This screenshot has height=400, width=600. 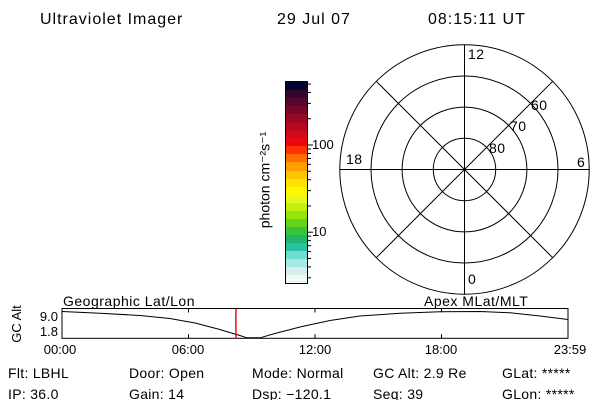 I want to click on polar-hour-label-12: 12, so click(x=476, y=54).